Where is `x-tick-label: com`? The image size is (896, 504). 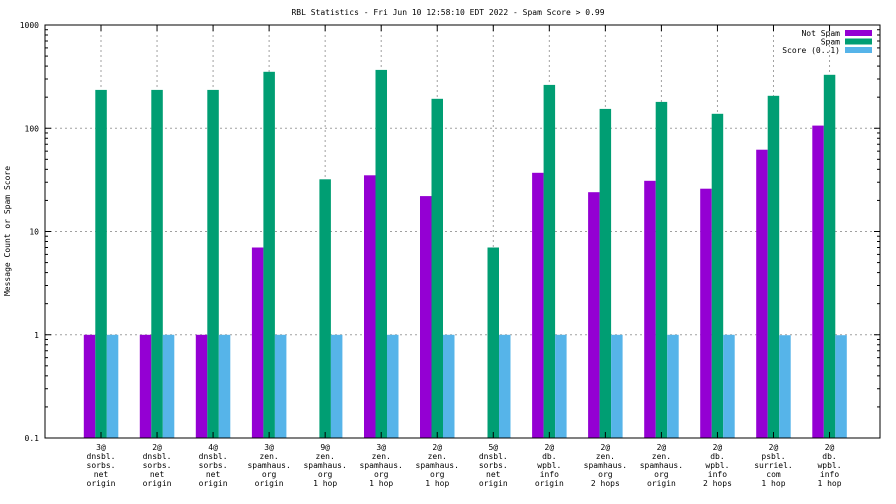
x-tick-label: com is located at coordinates (773, 474).